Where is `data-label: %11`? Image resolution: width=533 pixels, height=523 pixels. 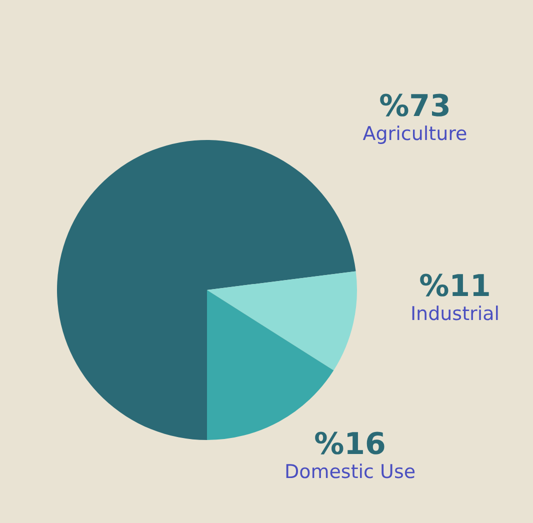
data-label: %11 is located at coordinates (455, 286).